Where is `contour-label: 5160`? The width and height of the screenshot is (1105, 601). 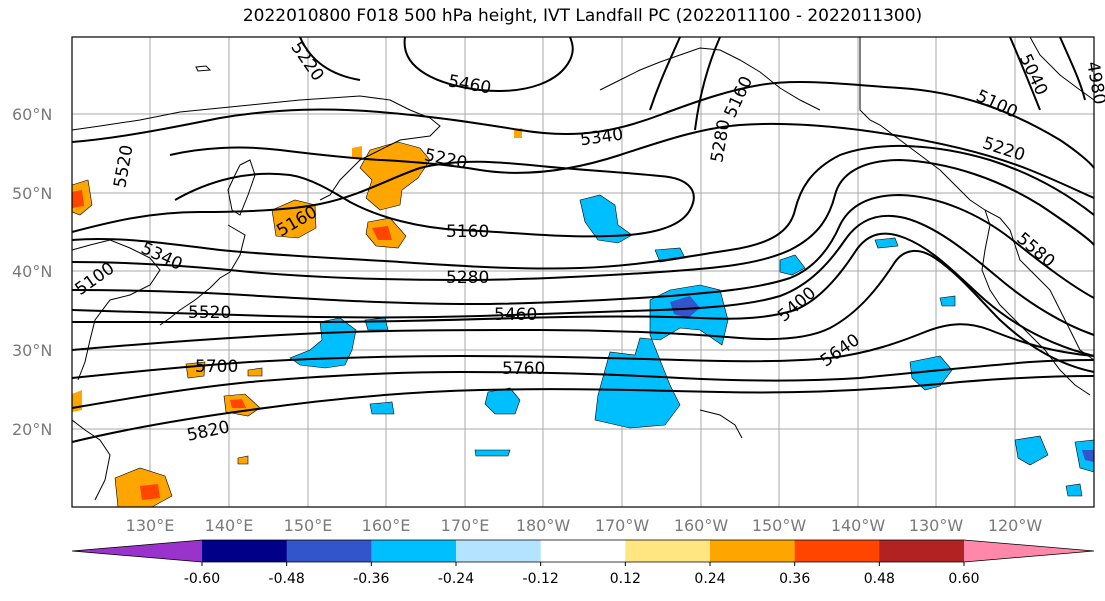 contour-label: 5160 is located at coordinates (467, 232).